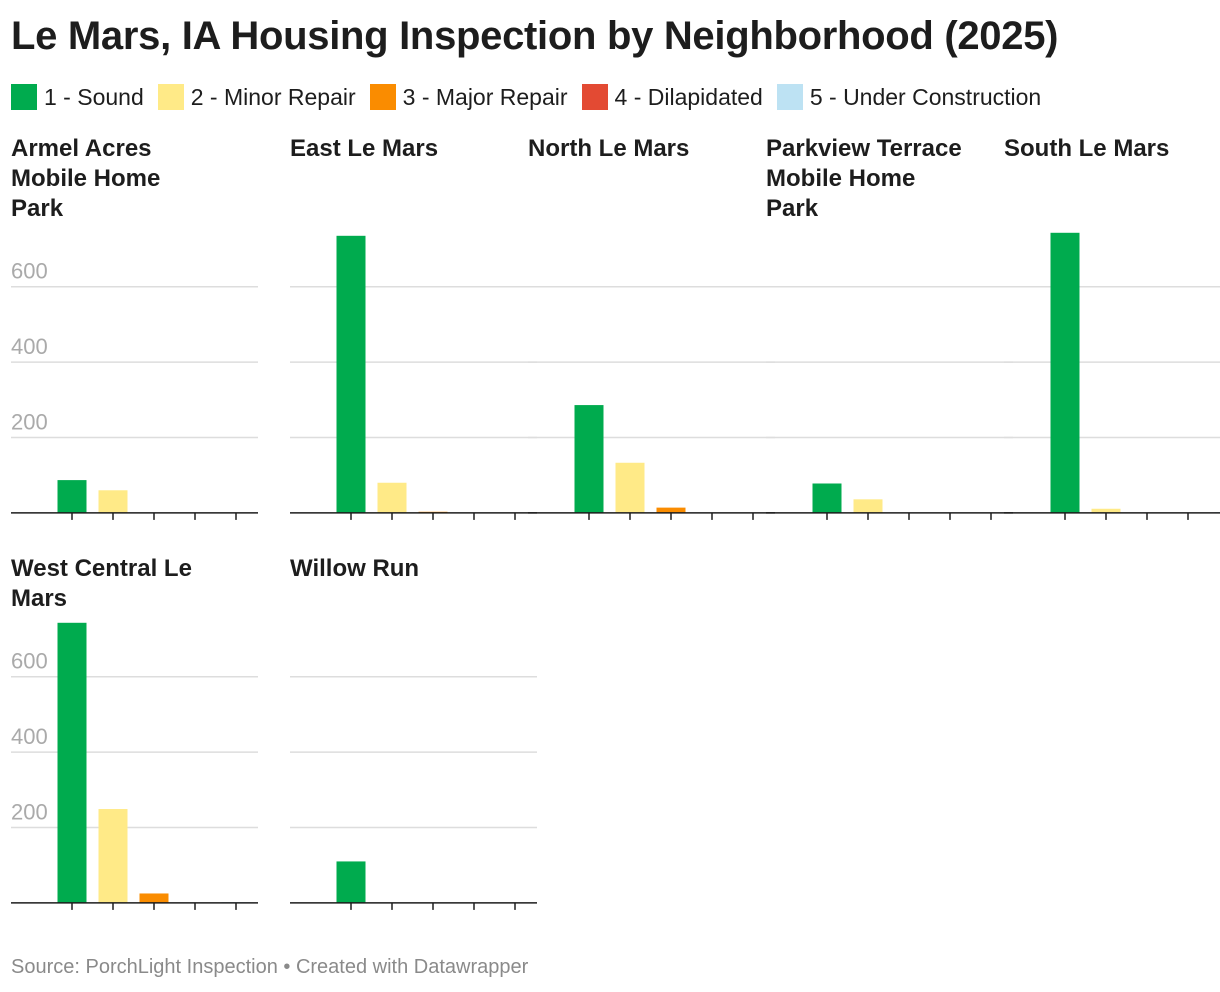  Describe the element at coordinates (864, 178) in the screenshot. I see `panel-title: Parkview Terrace Mobile Home Park` at that location.